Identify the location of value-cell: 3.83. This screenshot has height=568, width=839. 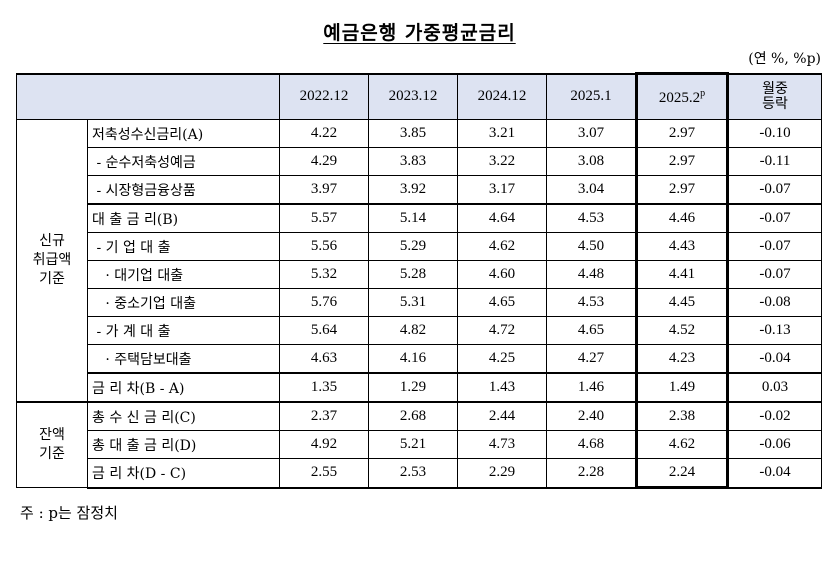
(413, 161).